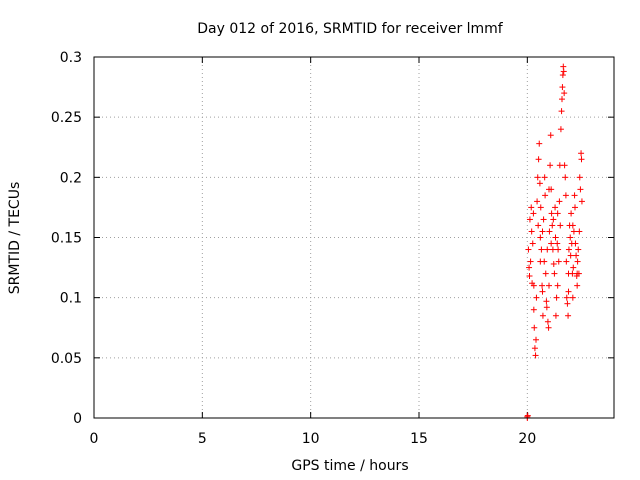 This screenshot has width=640, height=480. What do you see at coordinates (527, 439) in the screenshot?
I see `x-tick-label: 20` at bounding box center [527, 439].